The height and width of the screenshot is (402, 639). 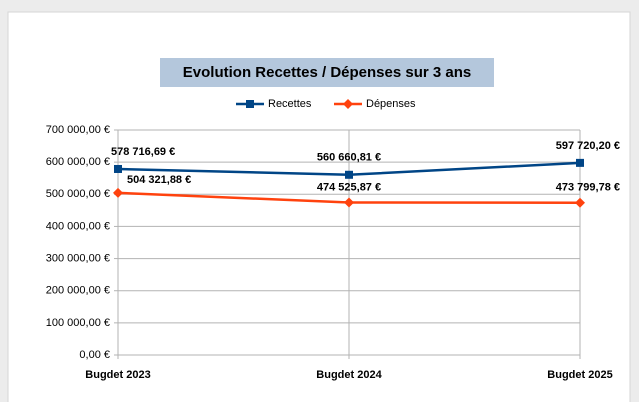 I want to click on data-label: 504 321,88 €, so click(x=159, y=180).